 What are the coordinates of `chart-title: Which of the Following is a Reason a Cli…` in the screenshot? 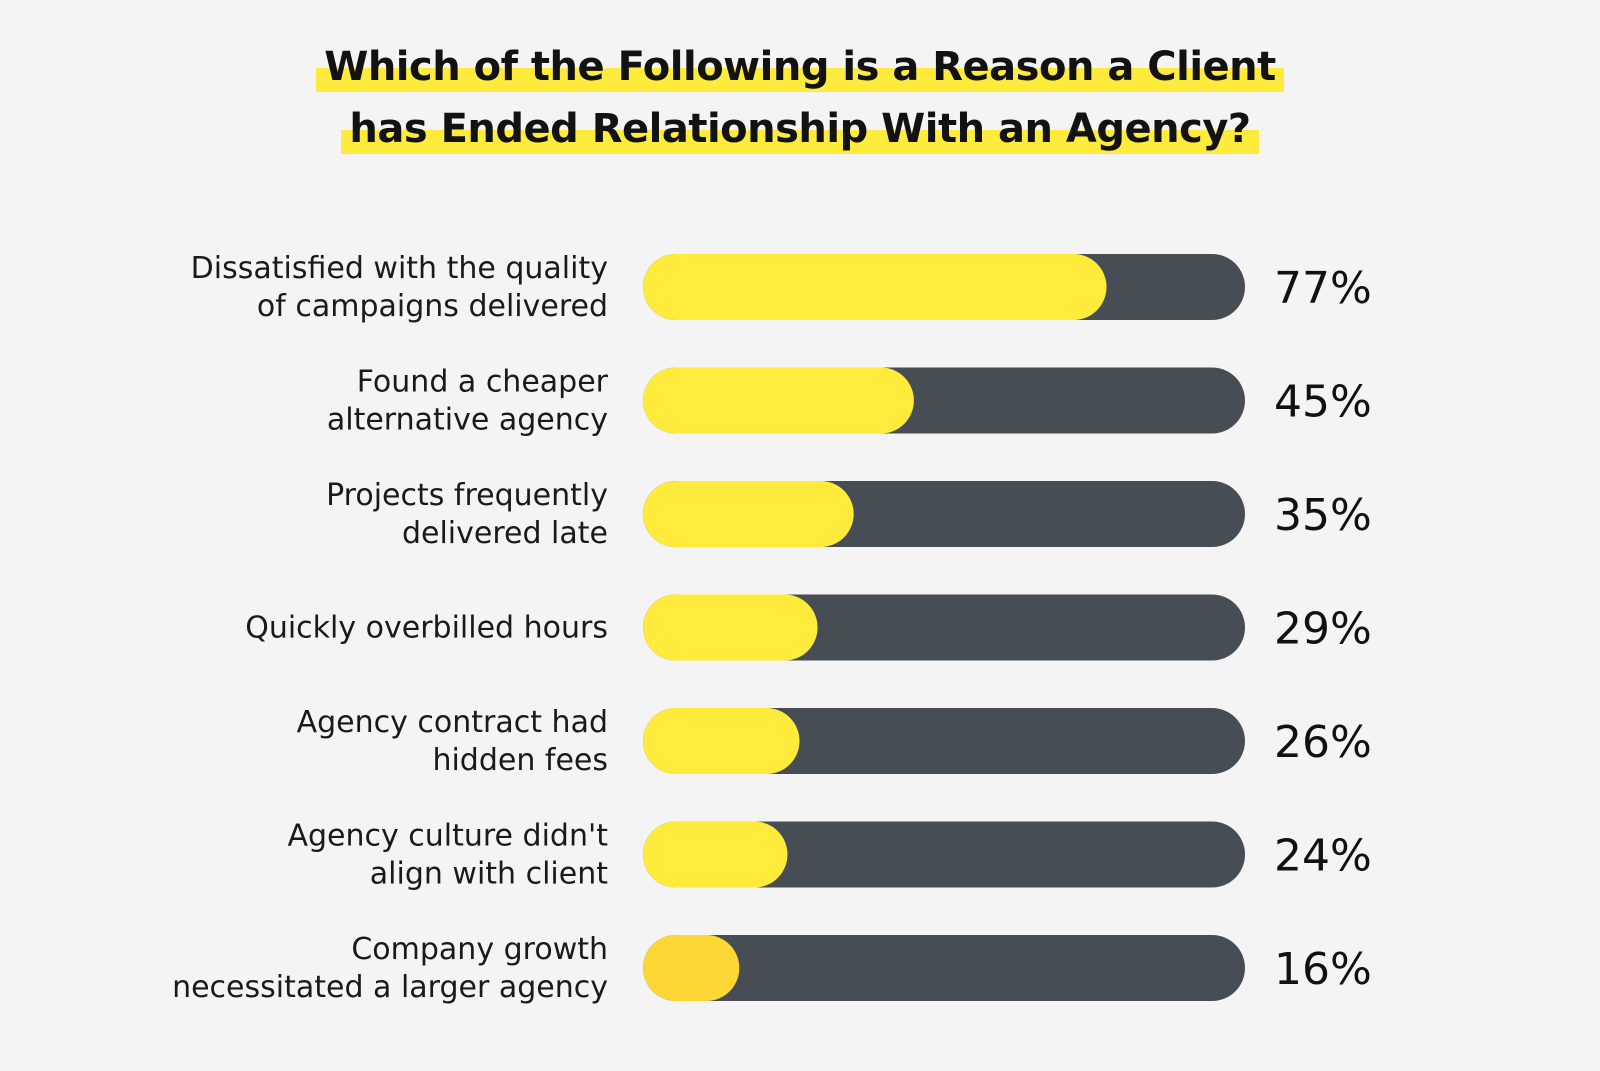 It's located at (800, 98).